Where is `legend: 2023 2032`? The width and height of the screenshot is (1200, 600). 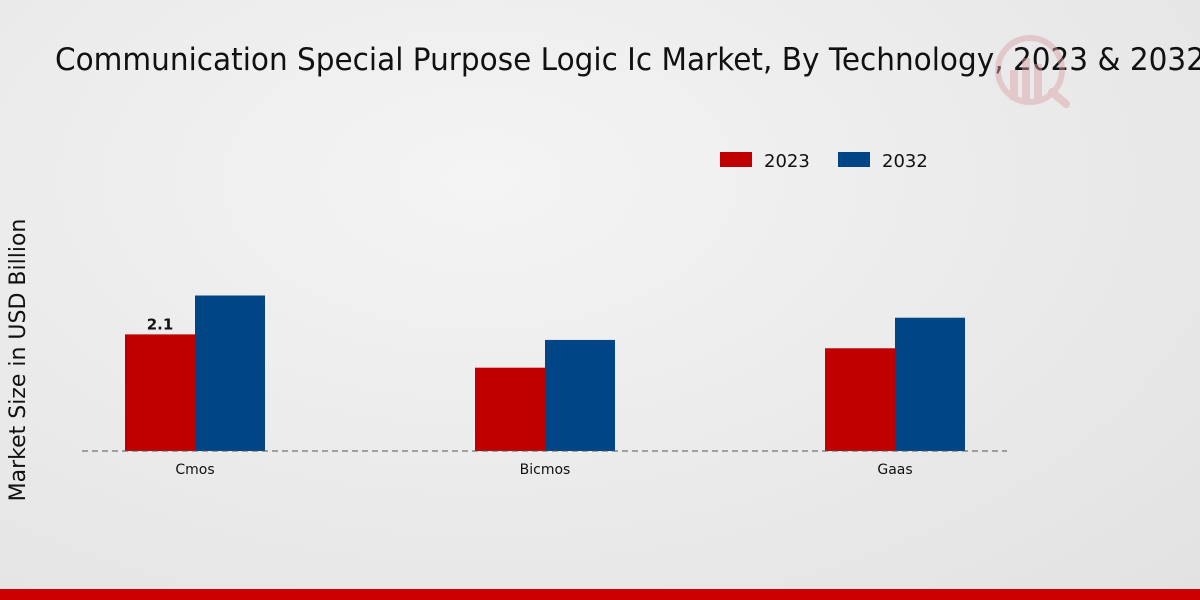 legend: 2023 2032 is located at coordinates (824, 161).